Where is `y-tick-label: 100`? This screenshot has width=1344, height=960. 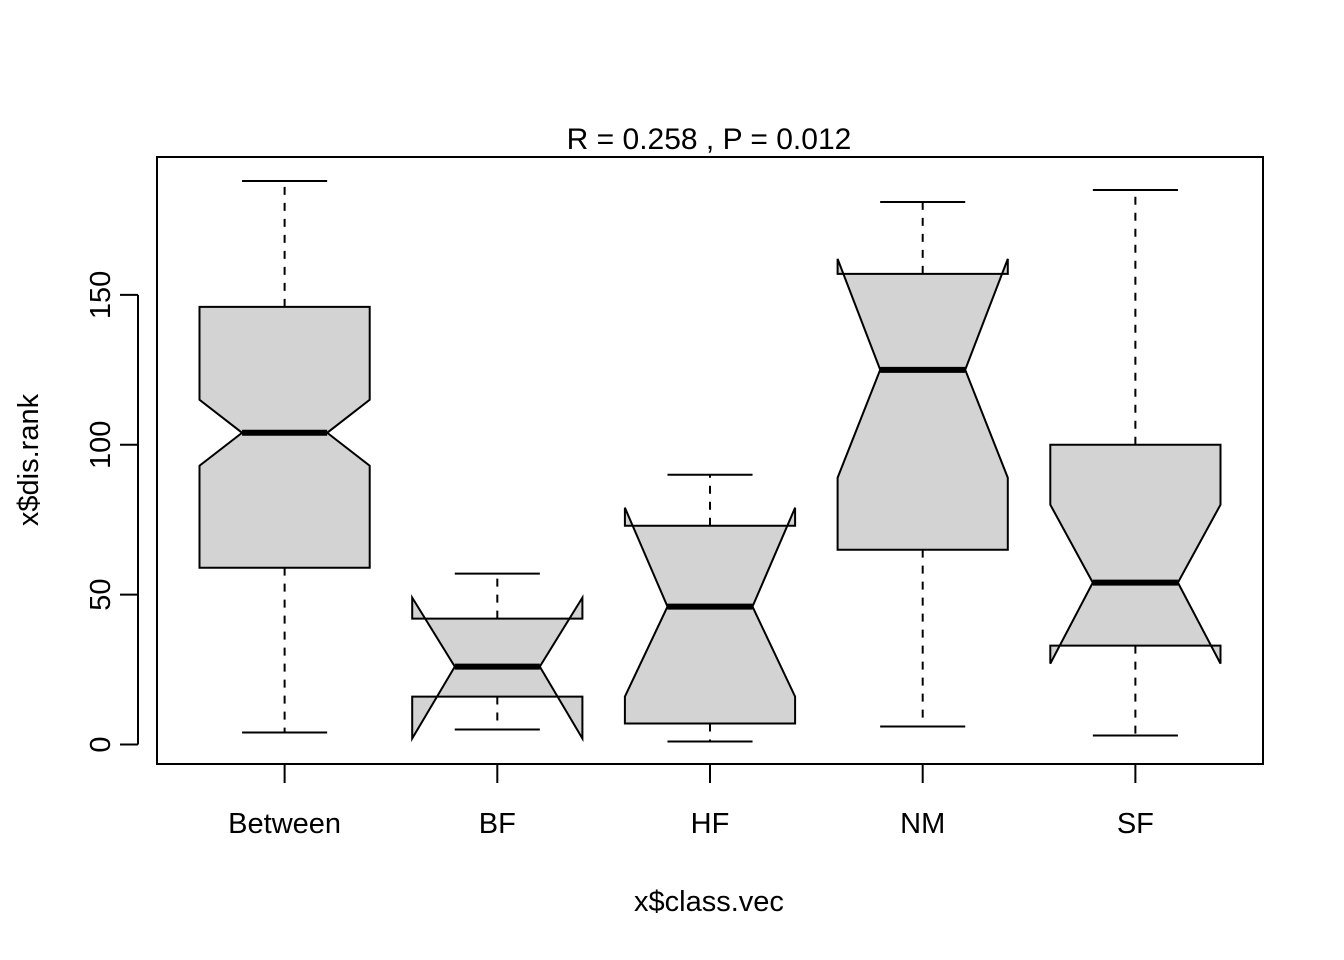
y-tick-label: 100 is located at coordinates (101, 445).